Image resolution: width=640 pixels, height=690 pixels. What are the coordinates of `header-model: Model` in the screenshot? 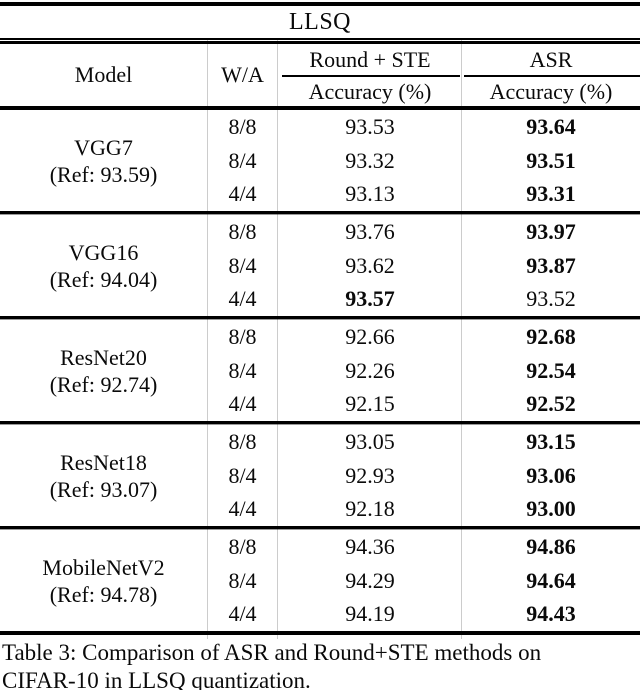 It's located at (103, 74).